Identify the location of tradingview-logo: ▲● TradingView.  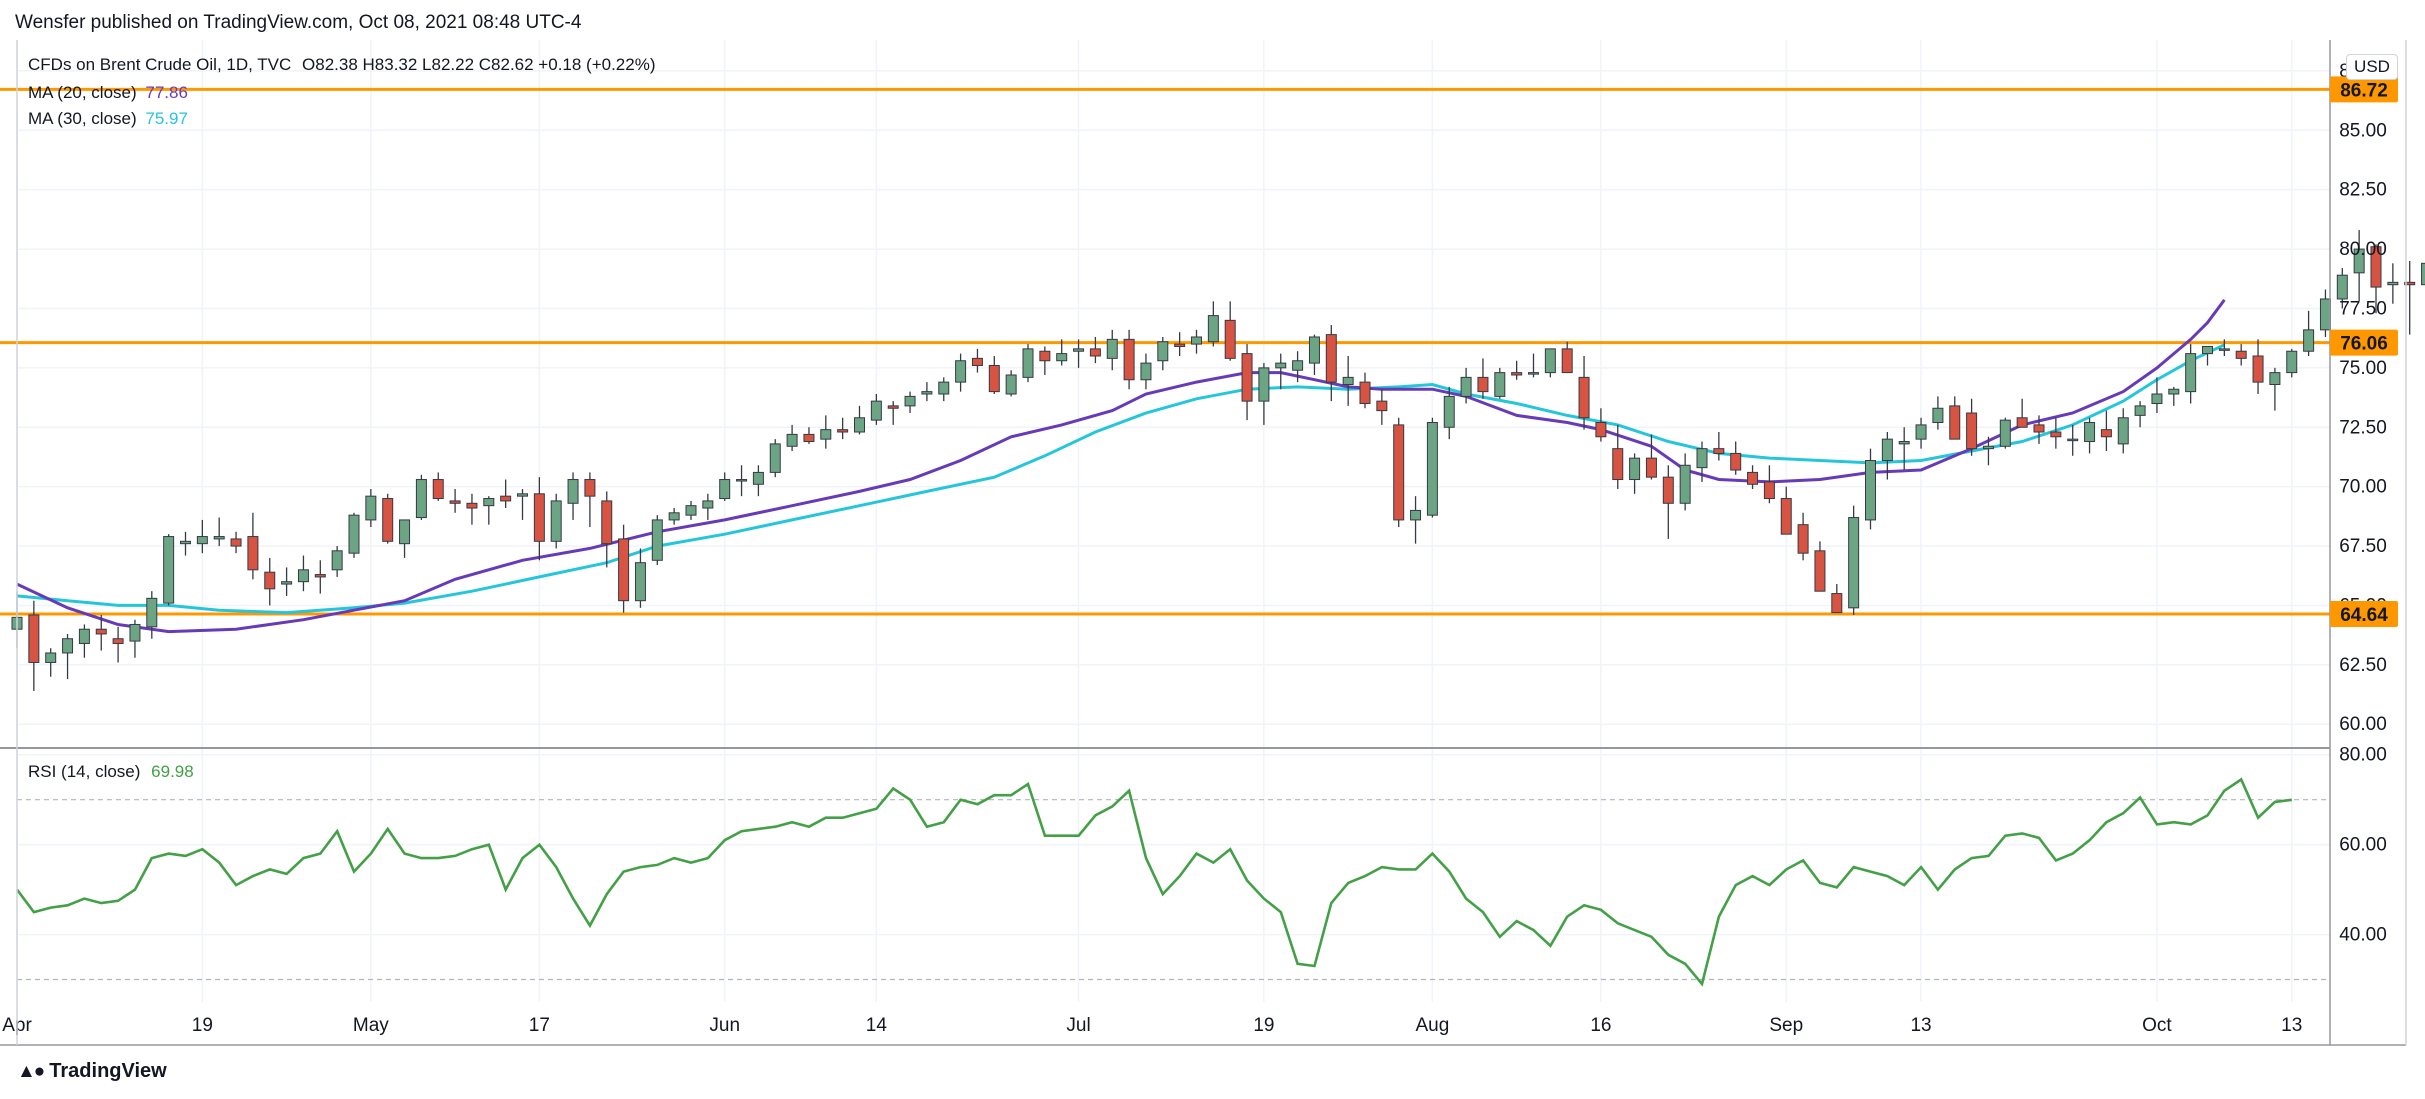
(92, 1071).